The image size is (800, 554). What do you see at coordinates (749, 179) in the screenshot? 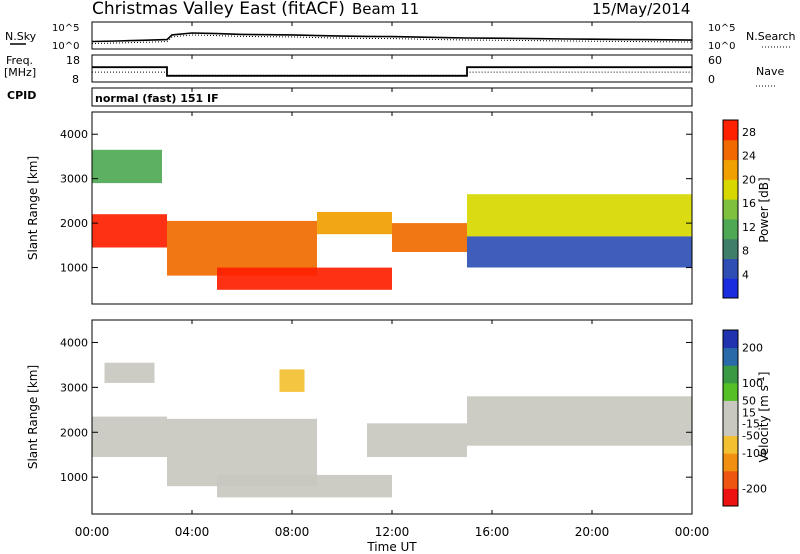
I see `power-colorbar-tick-20: 20` at bounding box center [749, 179].